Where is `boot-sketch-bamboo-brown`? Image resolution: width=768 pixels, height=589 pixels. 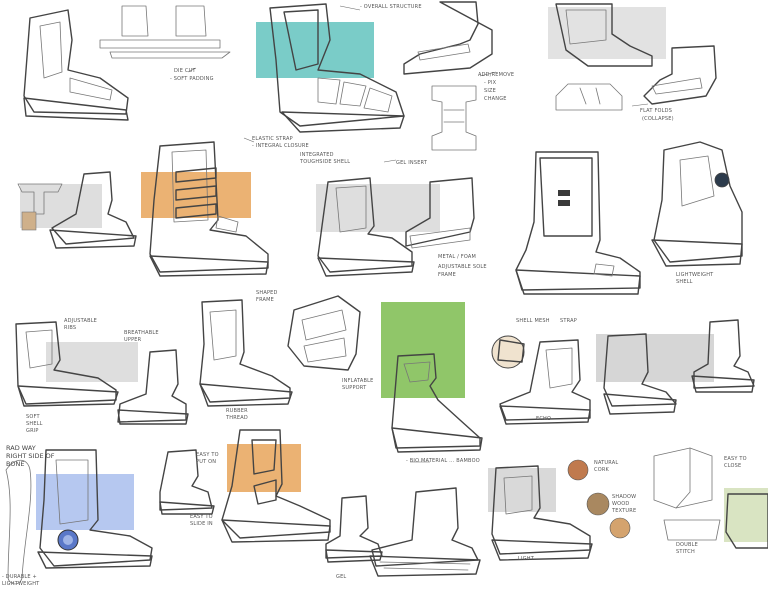 boot-sketch-bamboo-brown is located at coordinates (437, 403).